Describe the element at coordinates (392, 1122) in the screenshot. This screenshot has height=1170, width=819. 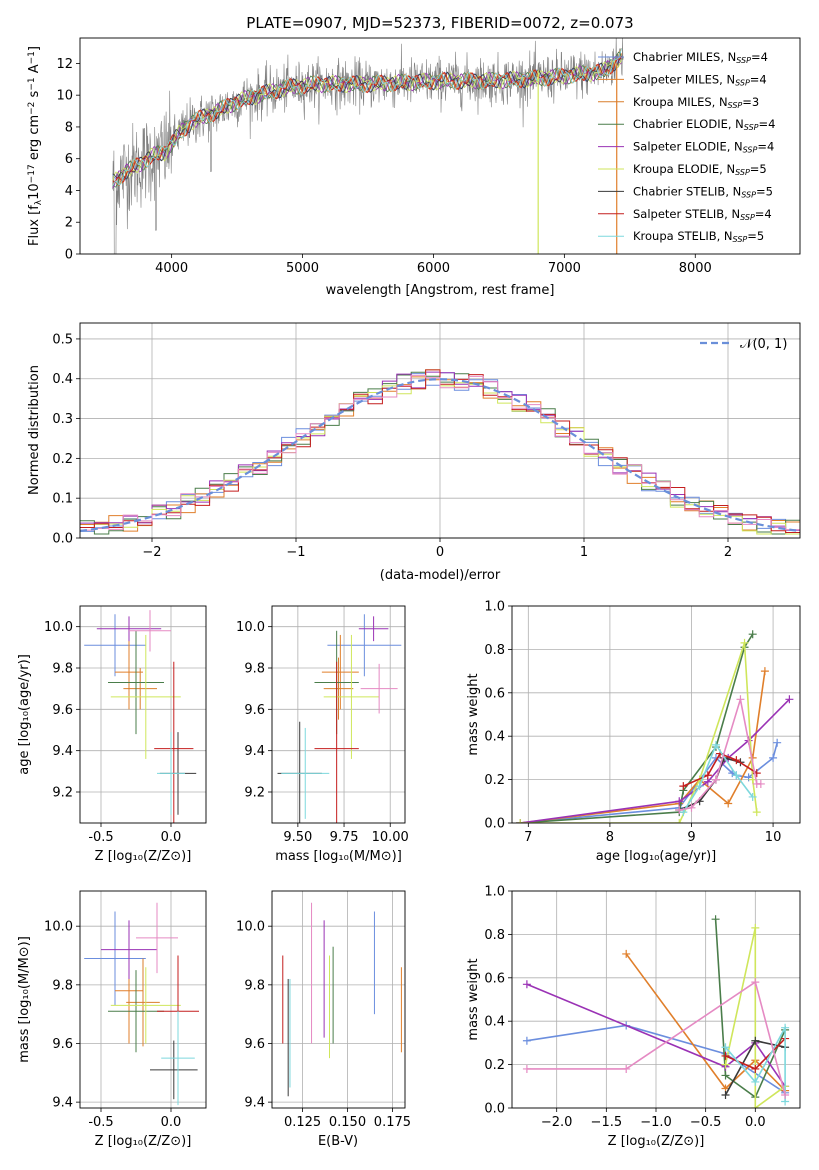
I see `x-tick-label: 0.175` at that location.